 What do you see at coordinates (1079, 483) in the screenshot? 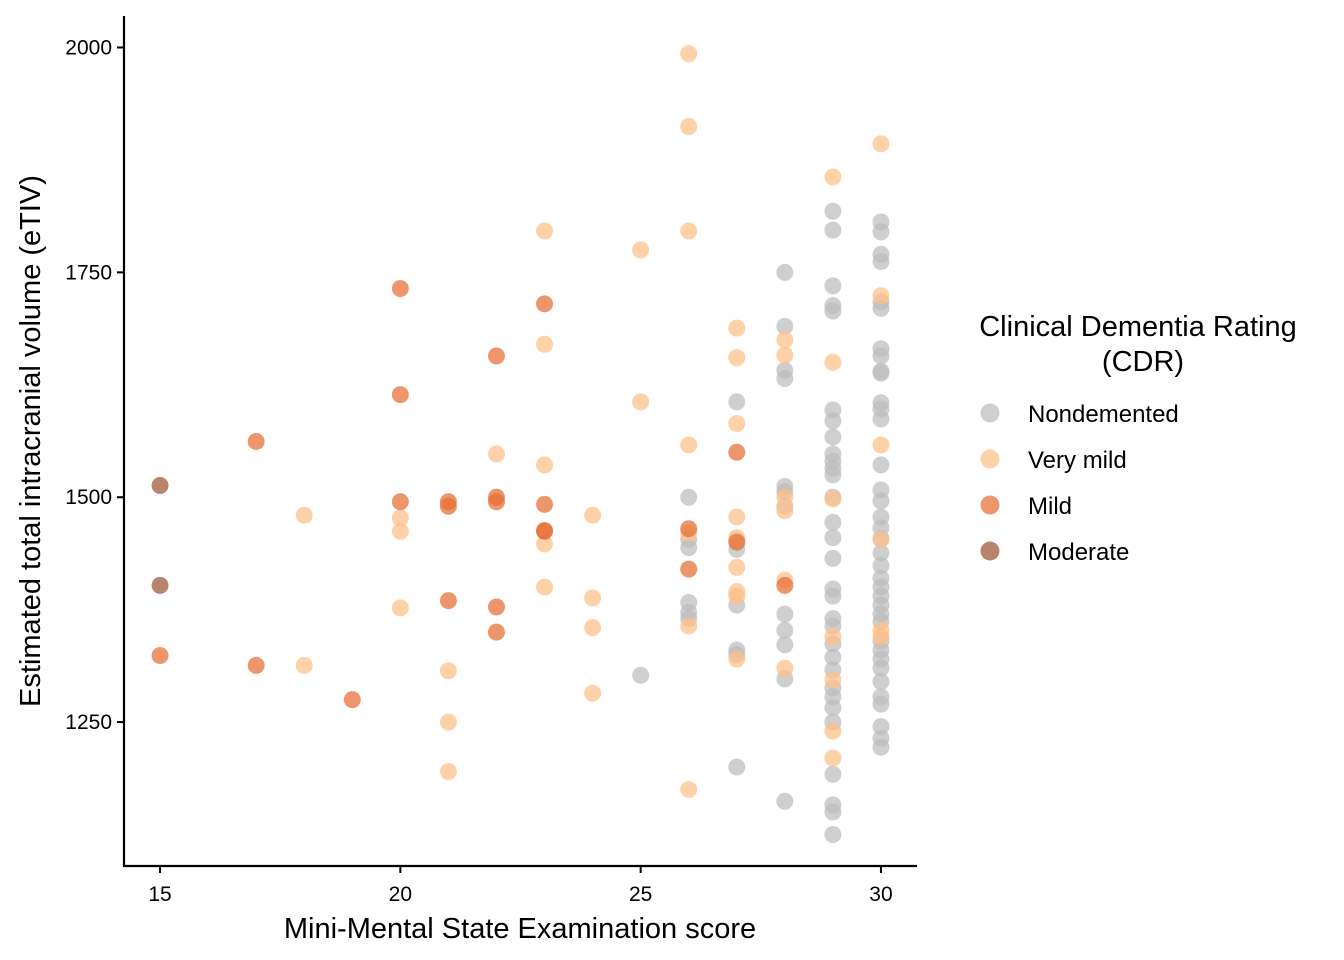
I see `legend-items: Nondemented Very mild Mild Moderate` at bounding box center [1079, 483].